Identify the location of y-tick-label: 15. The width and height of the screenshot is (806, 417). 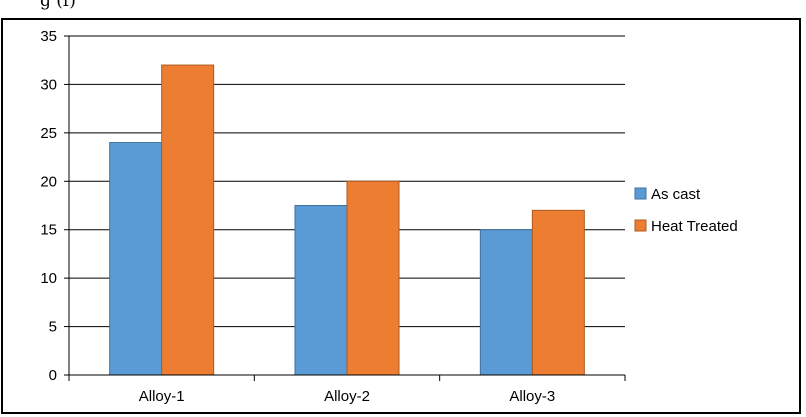
(48, 230).